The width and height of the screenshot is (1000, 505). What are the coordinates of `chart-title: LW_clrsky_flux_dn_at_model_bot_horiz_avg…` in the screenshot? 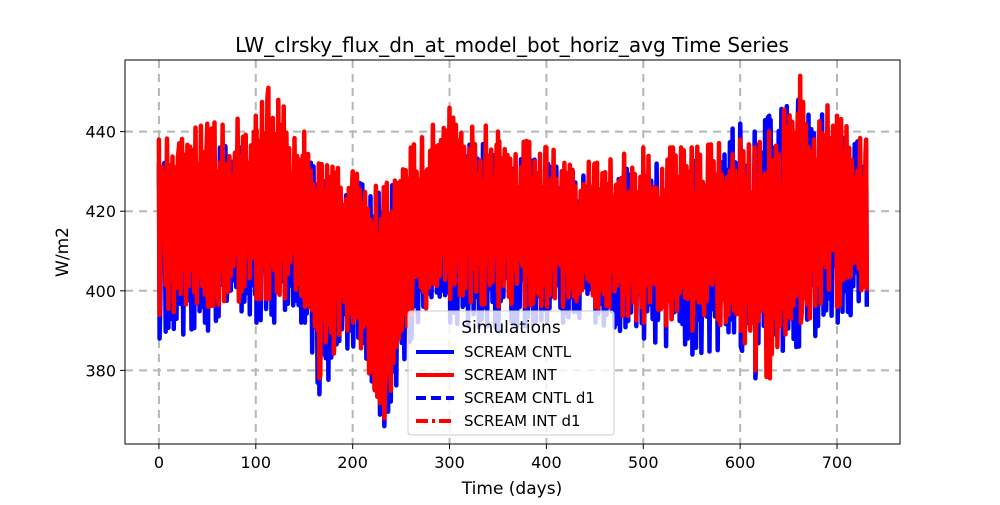 It's located at (512, 45).